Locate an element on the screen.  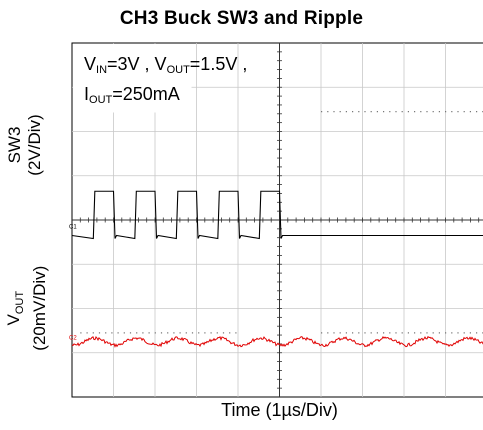
conditions-line-2: IOUT=250mA is located at coordinates (132, 95).